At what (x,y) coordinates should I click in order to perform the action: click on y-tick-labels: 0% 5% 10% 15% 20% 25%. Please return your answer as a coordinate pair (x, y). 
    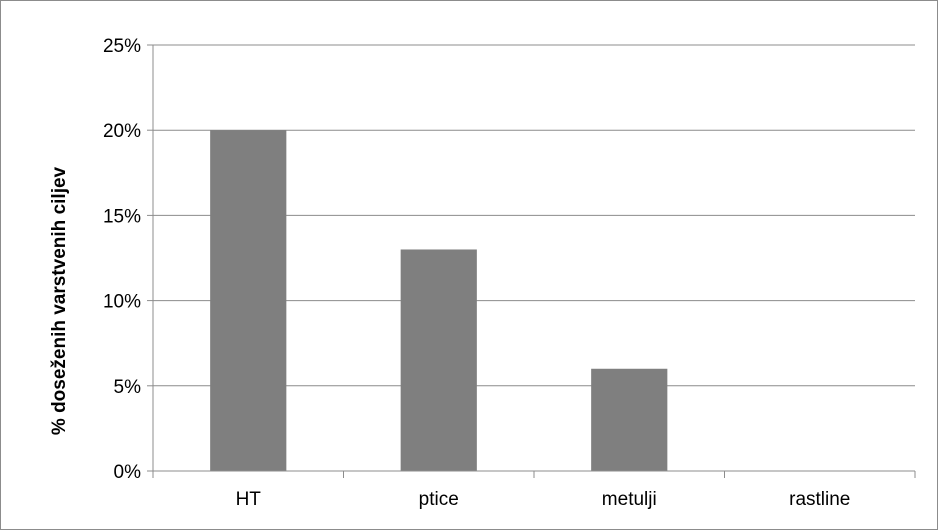
    Looking at the image, I should click on (122, 259).